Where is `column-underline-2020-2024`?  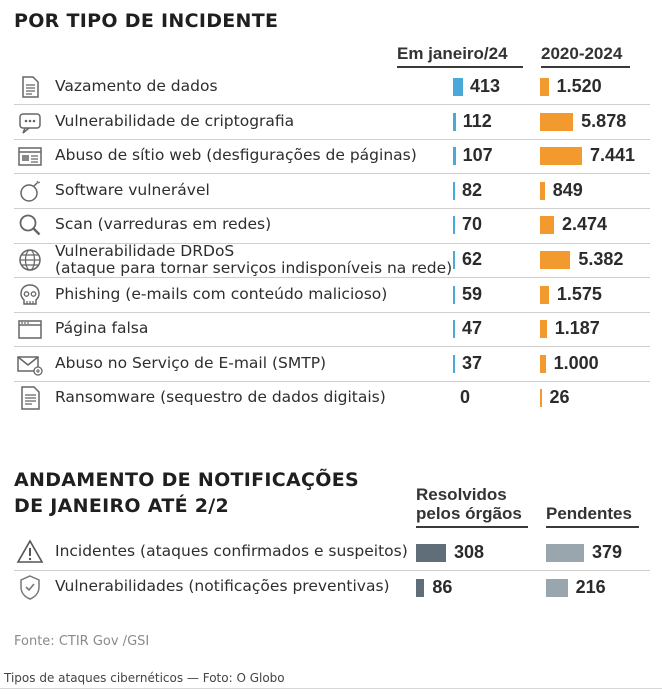
column-underline-2020-2024 is located at coordinates (585, 67).